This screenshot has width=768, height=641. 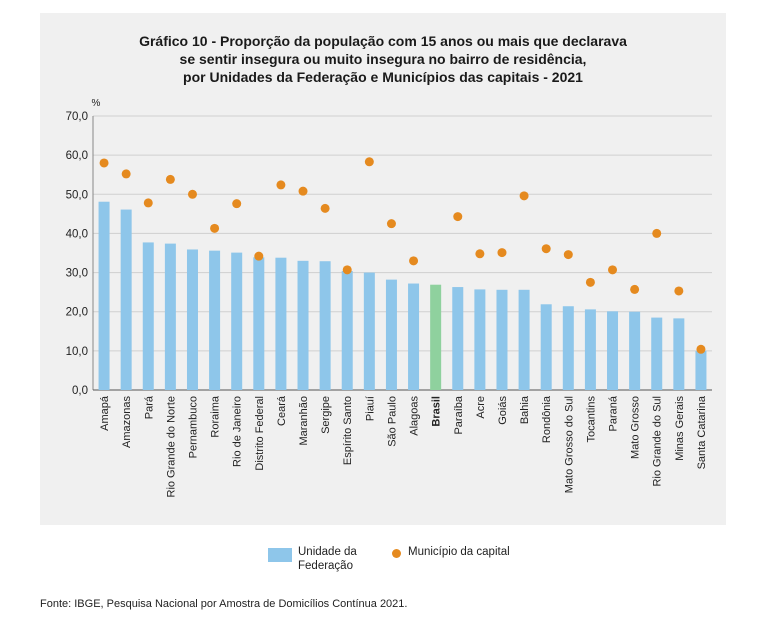 I want to click on x-tick-label: Amapá, so click(x=105, y=413).